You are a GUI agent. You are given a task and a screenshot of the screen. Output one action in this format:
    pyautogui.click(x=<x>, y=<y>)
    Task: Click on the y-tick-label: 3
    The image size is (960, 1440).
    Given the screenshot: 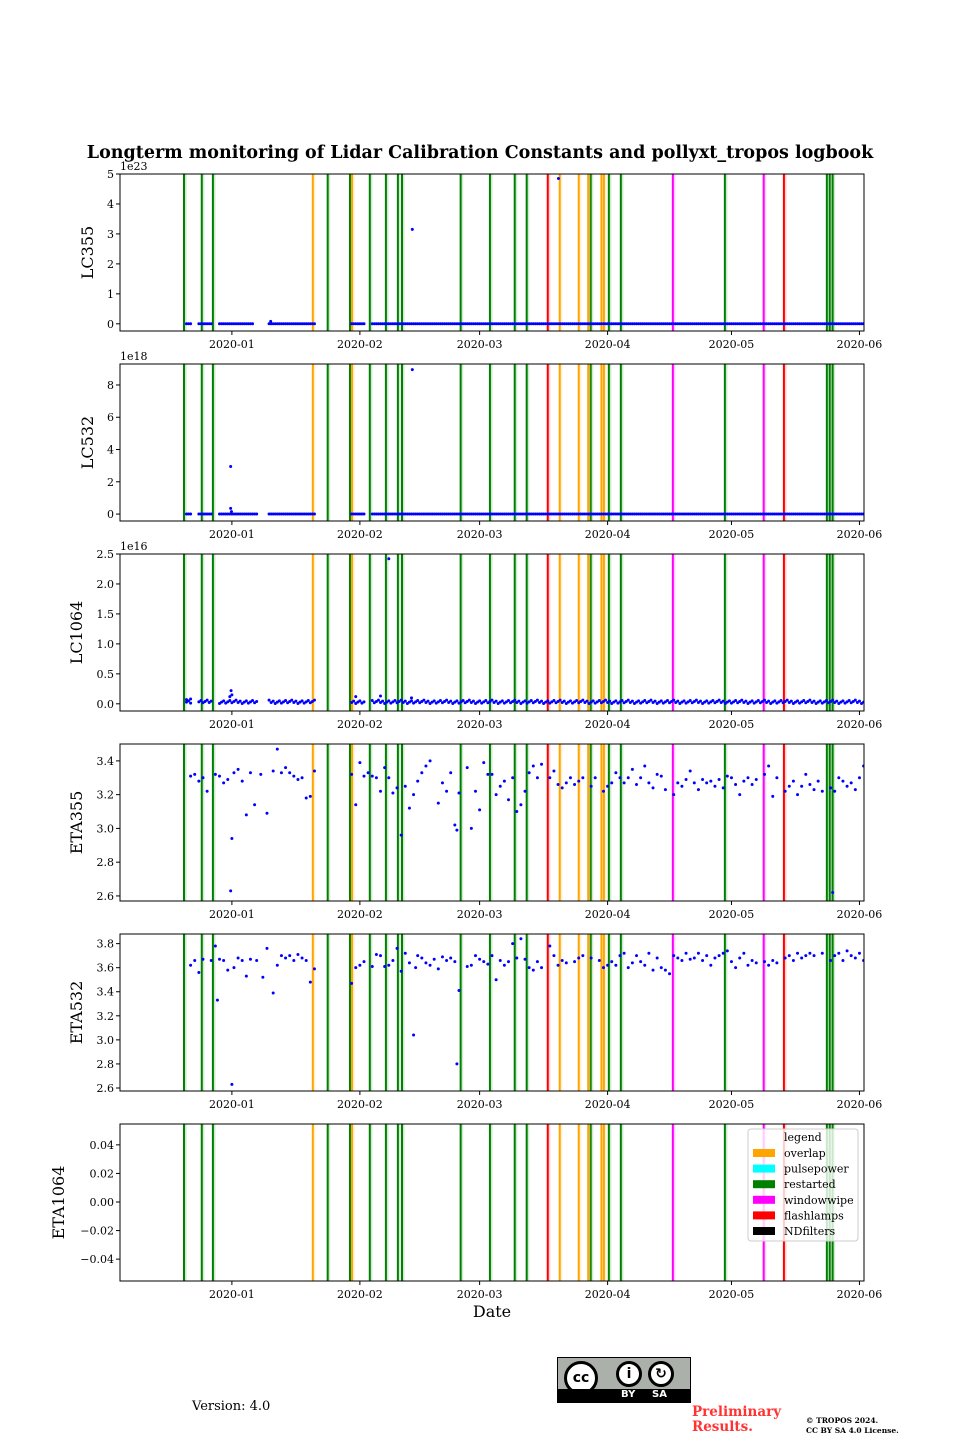 What is the action you would take?
    pyautogui.click(x=110, y=234)
    